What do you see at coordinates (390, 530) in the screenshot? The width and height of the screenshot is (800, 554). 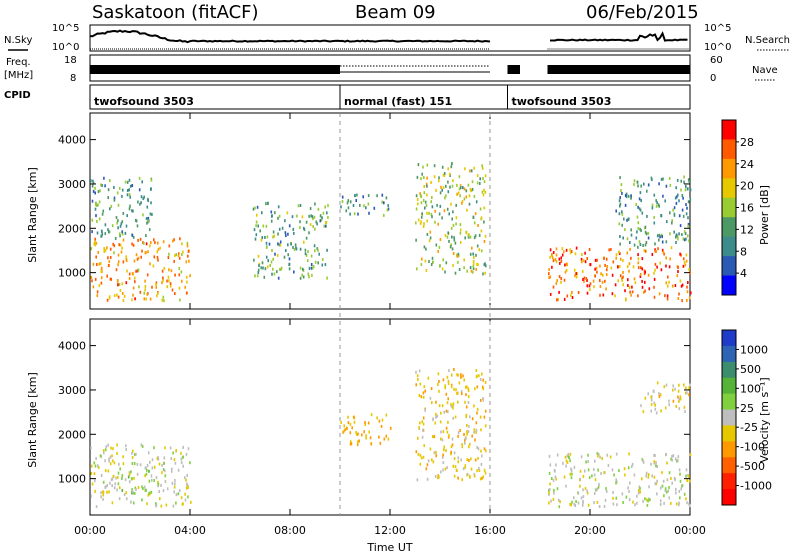 I see `x-tick-label-3: 12:00` at bounding box center [390, 530].